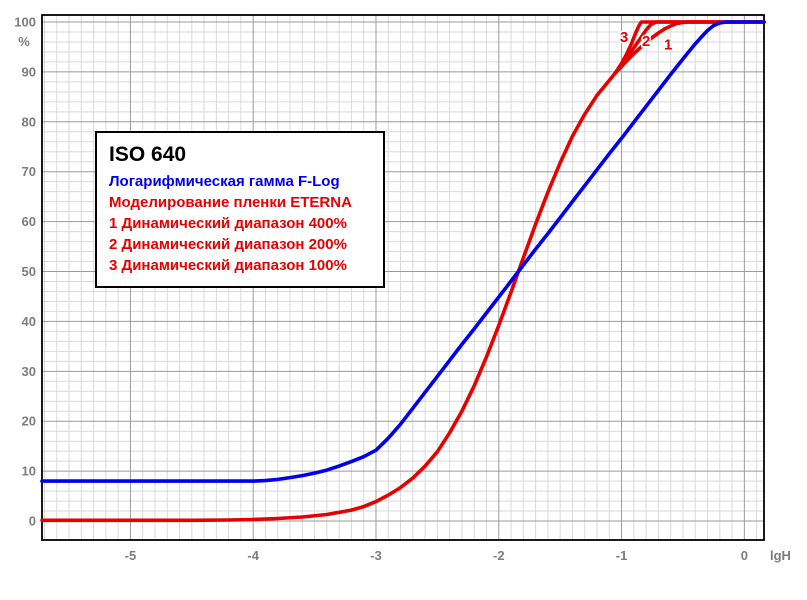 This screenshot has width=807, height=600. I want to click on y-tick-label: 40, so click(29, 321).